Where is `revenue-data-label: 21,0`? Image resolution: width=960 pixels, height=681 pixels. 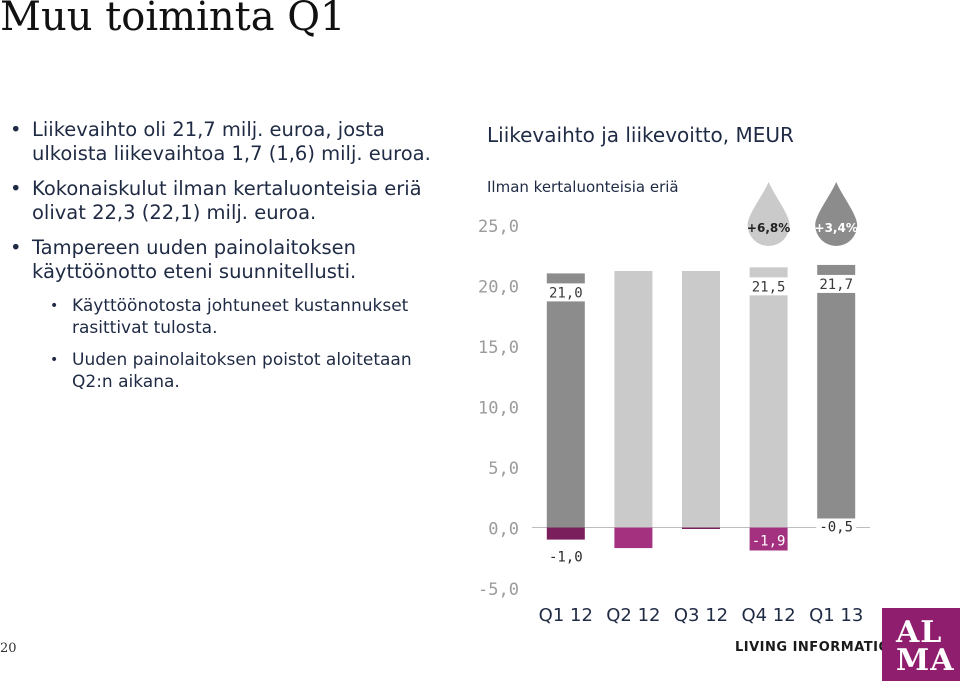 revenue-data-label: 21,0 is located at coordinates (566, 293).